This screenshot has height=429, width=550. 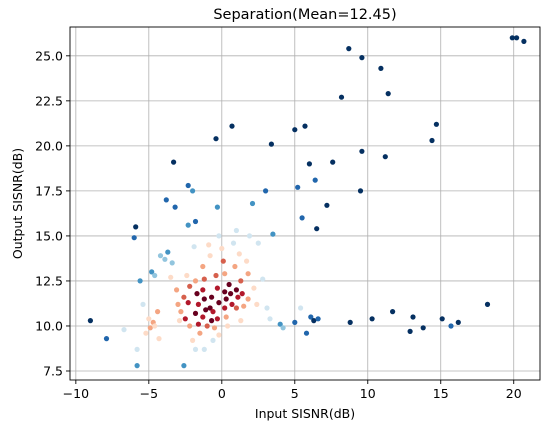 I want to click on x-axis-ticks: −10 −5 0 5 10 15 20, so click(x=292, y=390).